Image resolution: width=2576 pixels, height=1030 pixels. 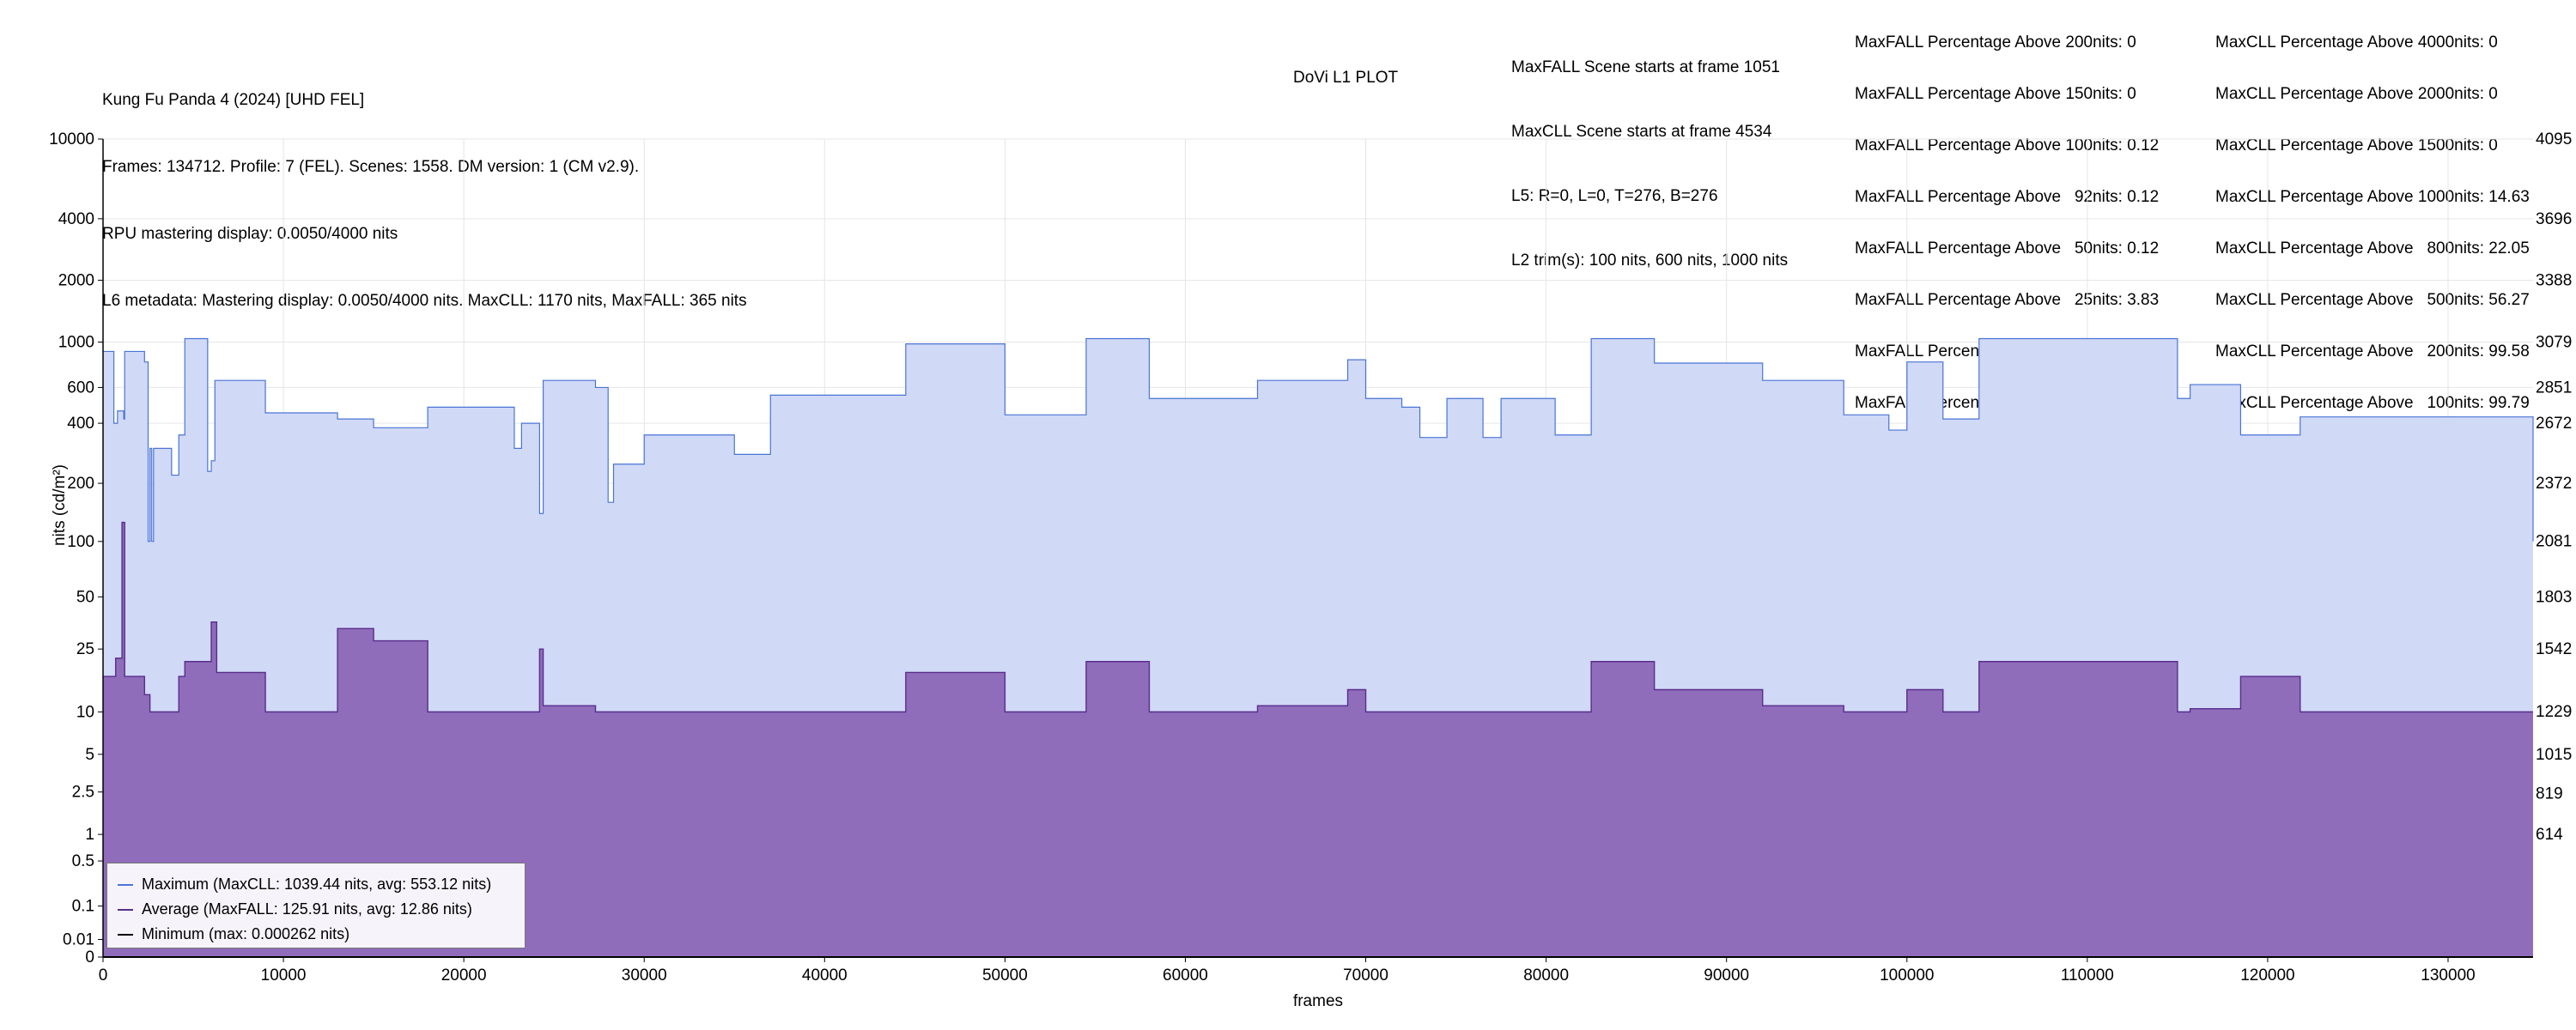 I want to click on maxcll-stat: MaxCLL Percentage Above 500nits: 56.27, so click(x=2372, y=300).